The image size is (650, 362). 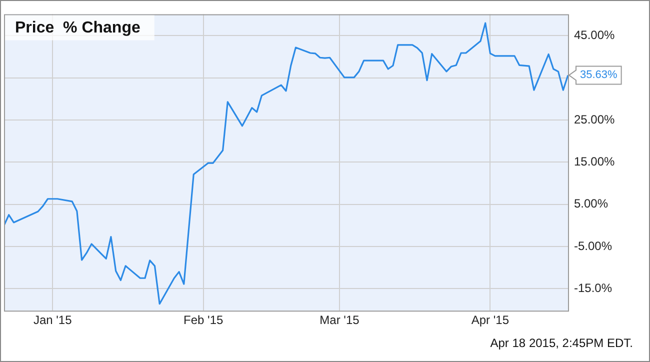 What do you see at coordinates (599, 75) in the screenshot?
I see `annotation: 35.63%` at bounding box center [599, 75].